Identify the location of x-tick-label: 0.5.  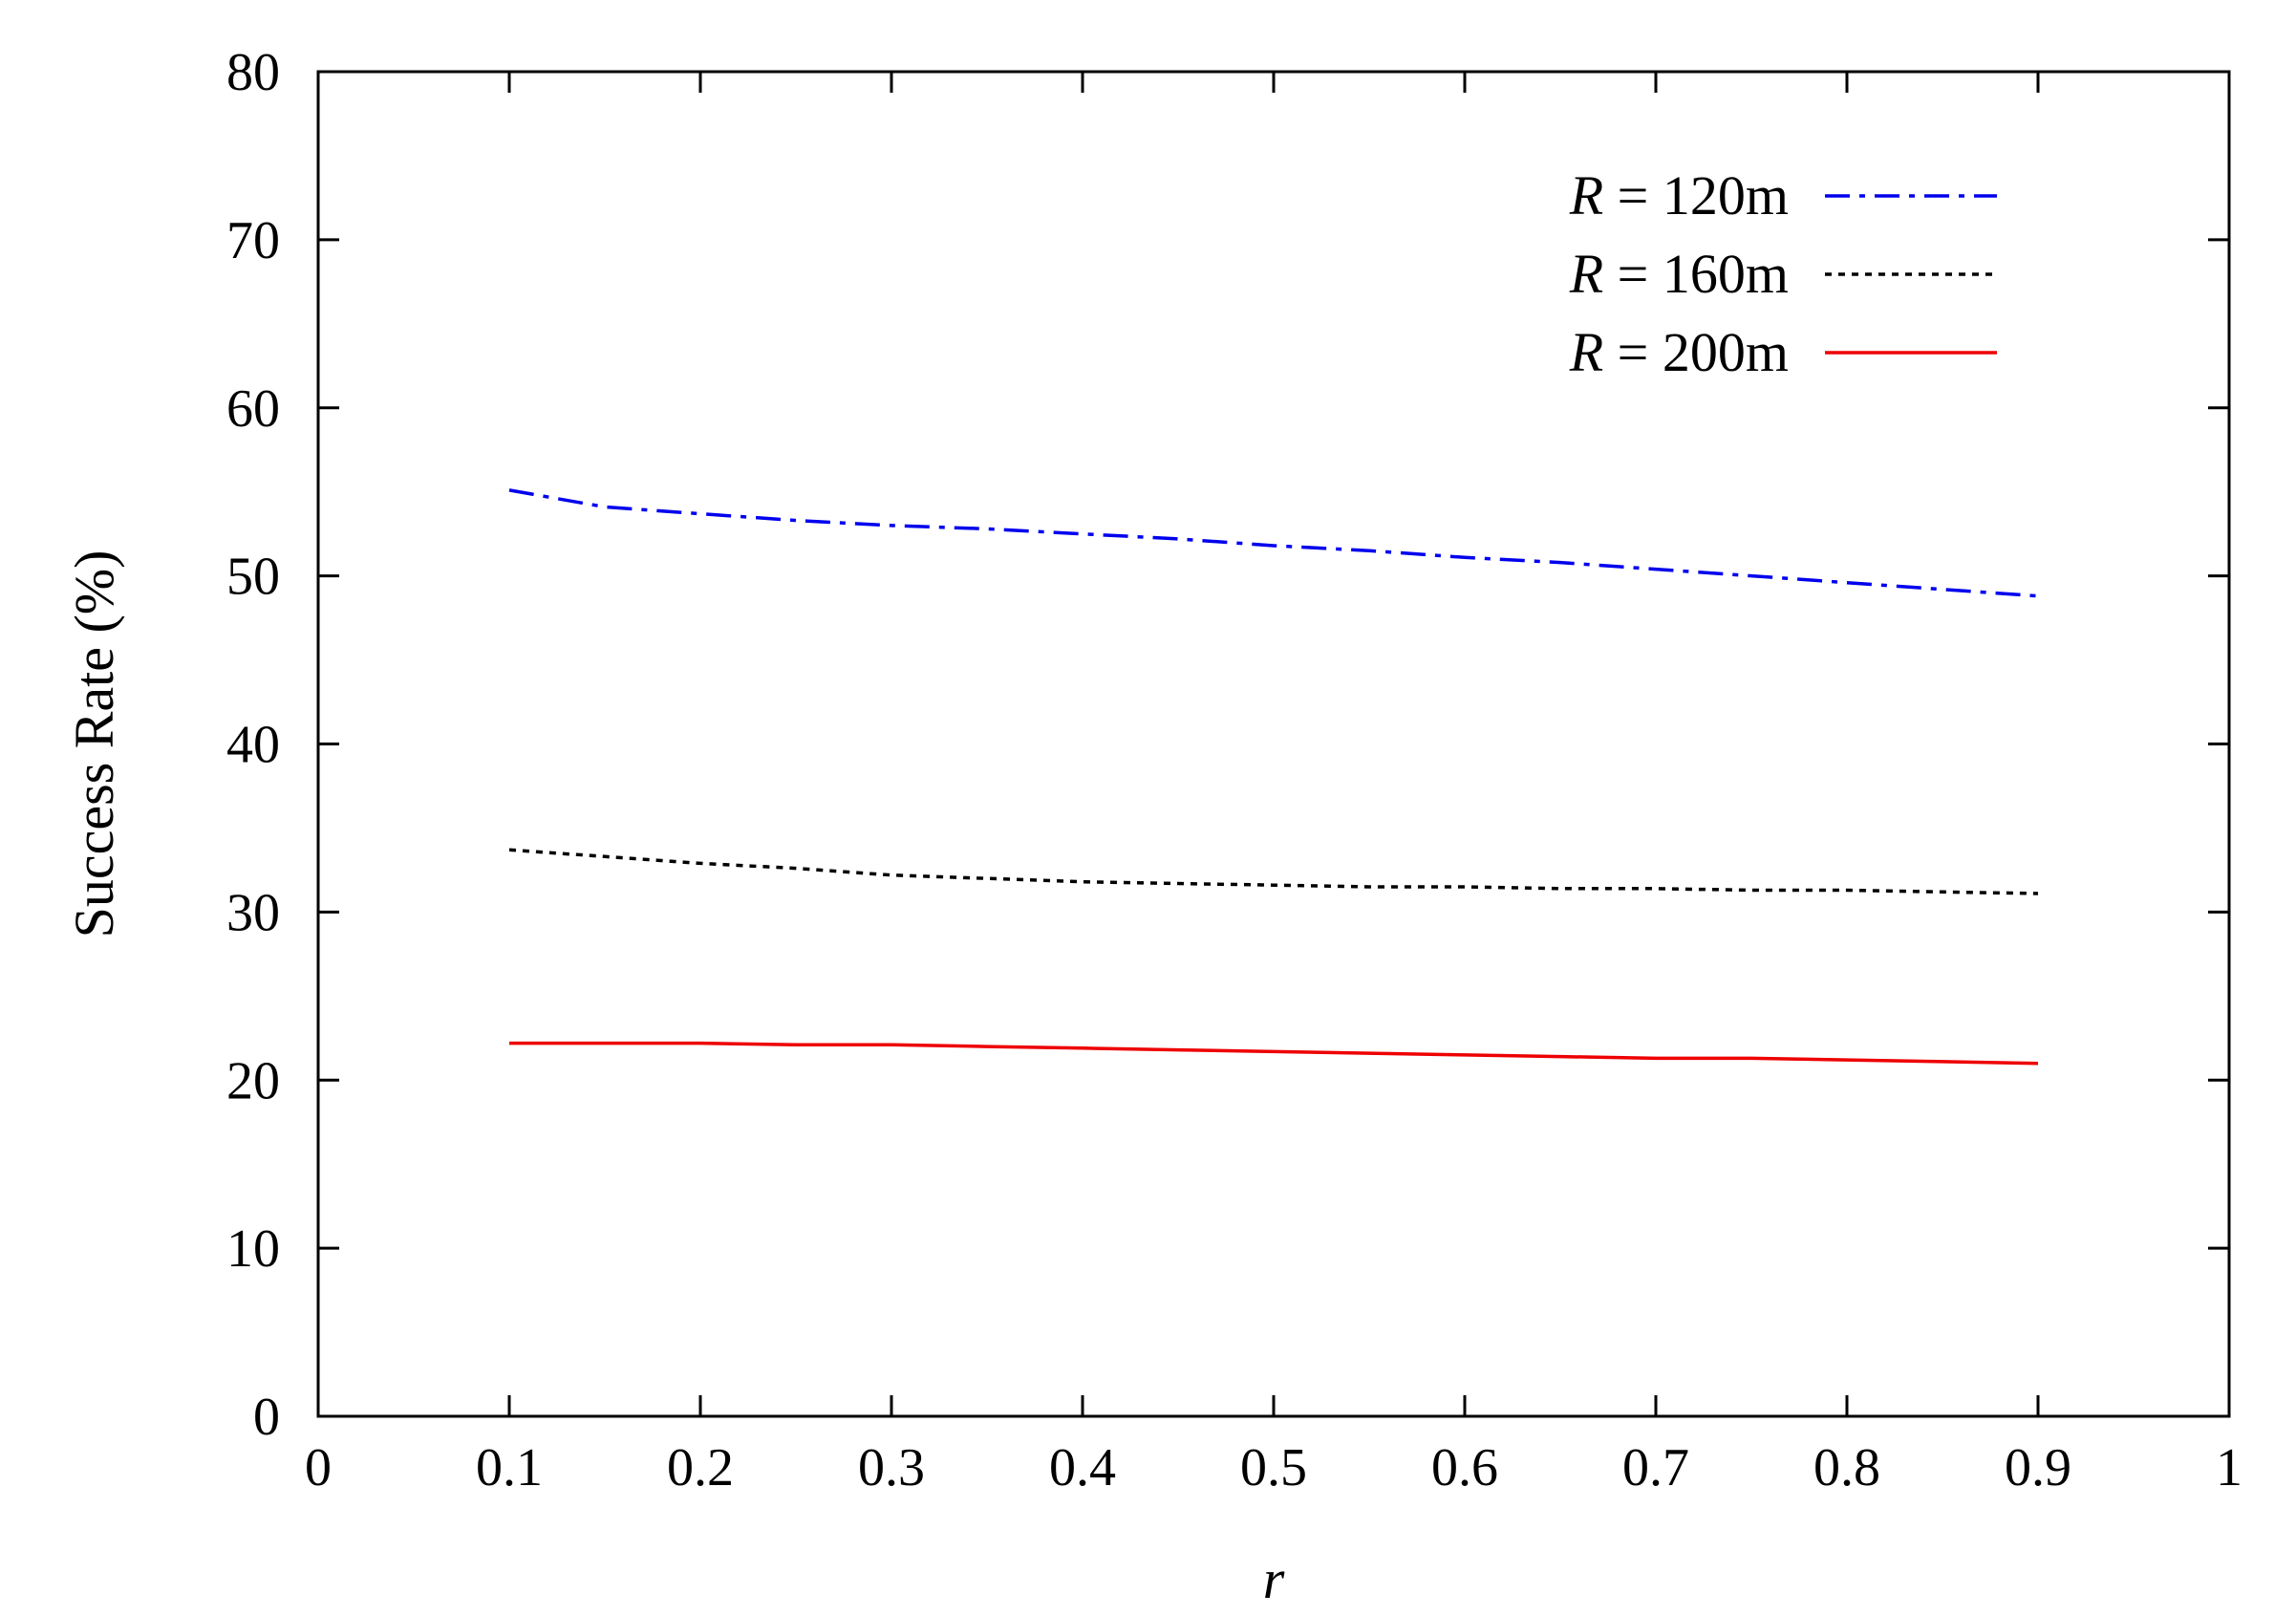
(1274, 1468).